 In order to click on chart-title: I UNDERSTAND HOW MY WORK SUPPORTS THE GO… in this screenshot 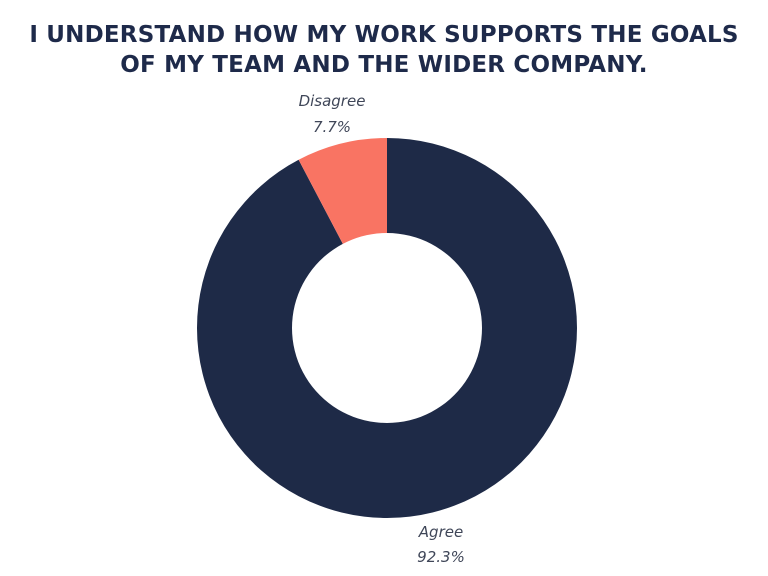, I will do `click(384, 50)`.